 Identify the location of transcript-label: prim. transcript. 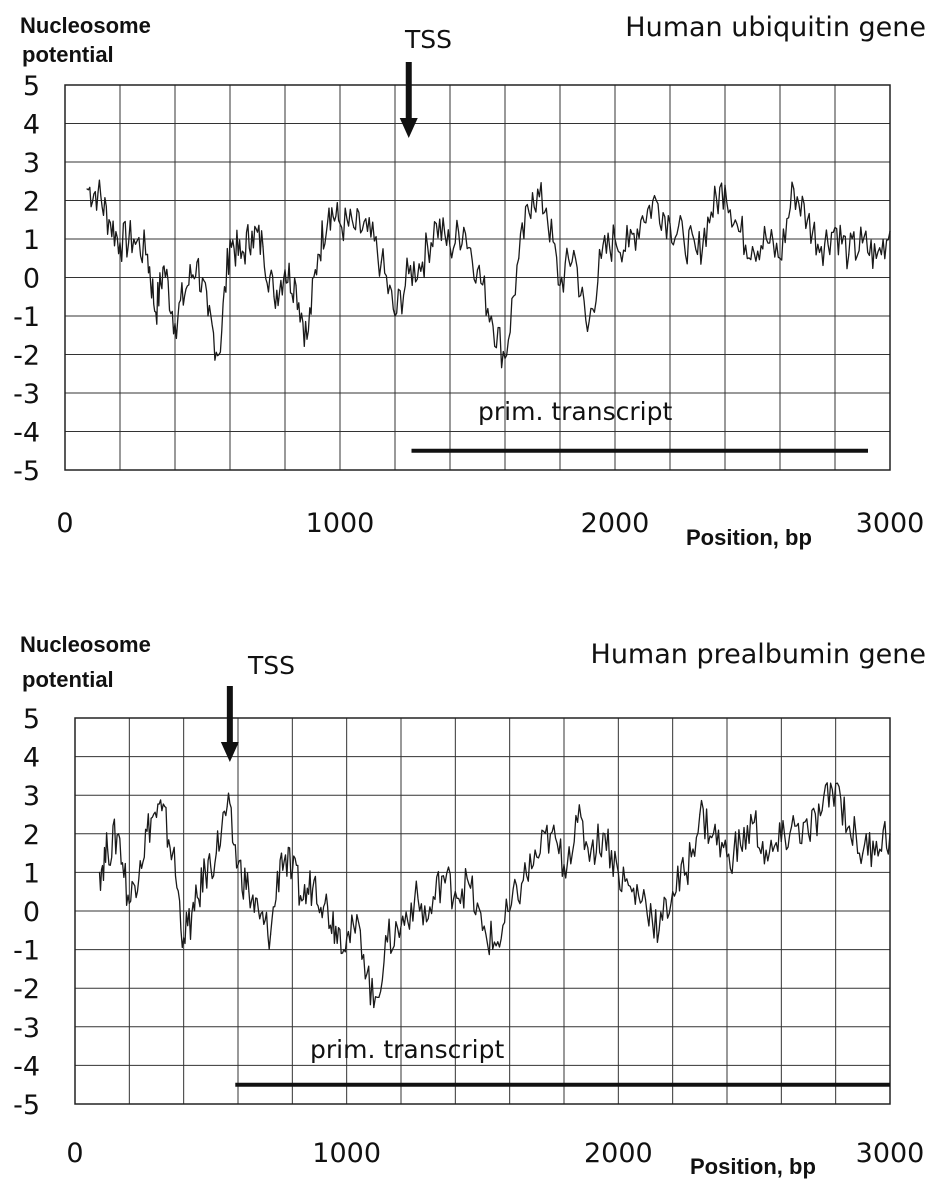
(407, 1049).